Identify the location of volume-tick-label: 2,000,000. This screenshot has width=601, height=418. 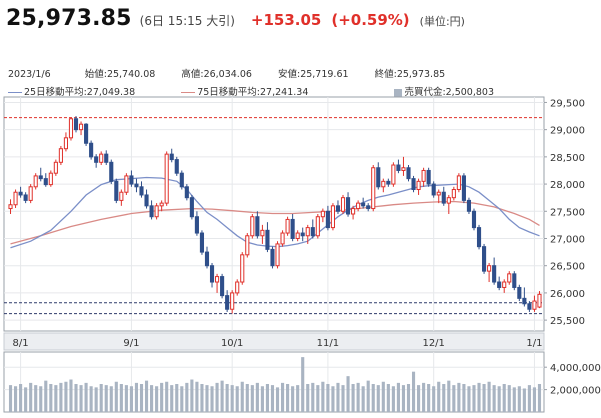
(575, 391).